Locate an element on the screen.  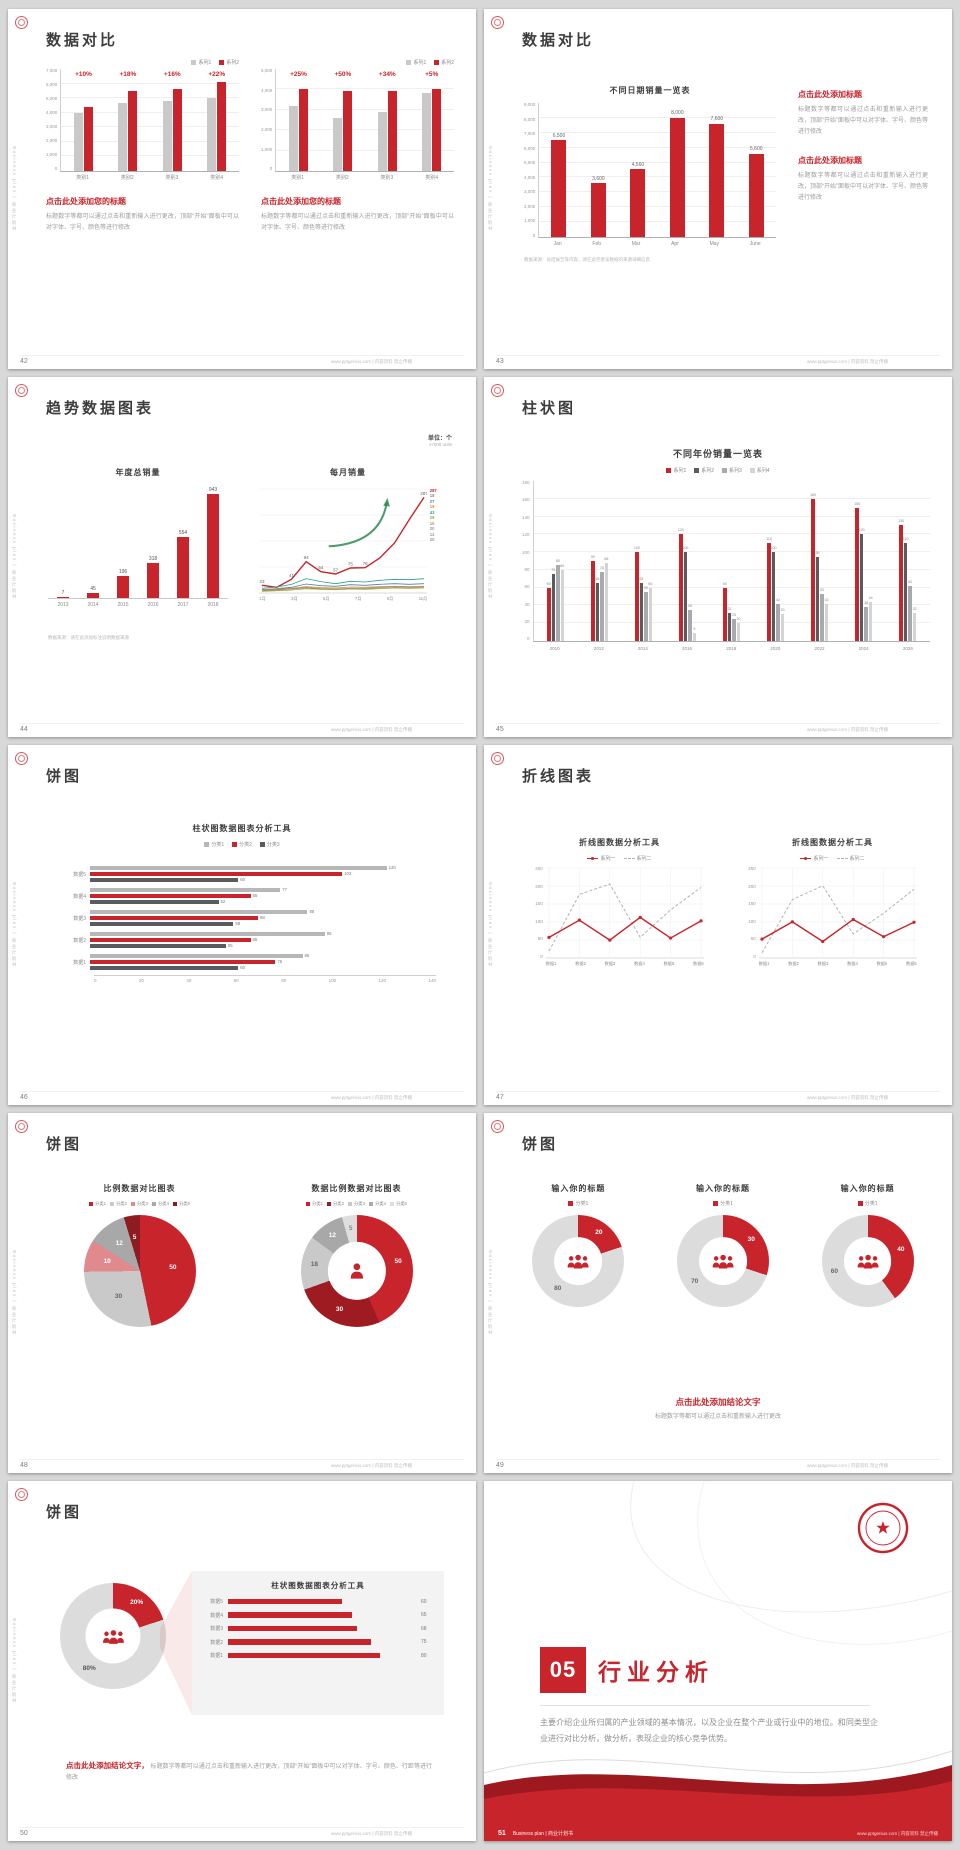
bar-group: 554 is located at coordinates (183, 543).